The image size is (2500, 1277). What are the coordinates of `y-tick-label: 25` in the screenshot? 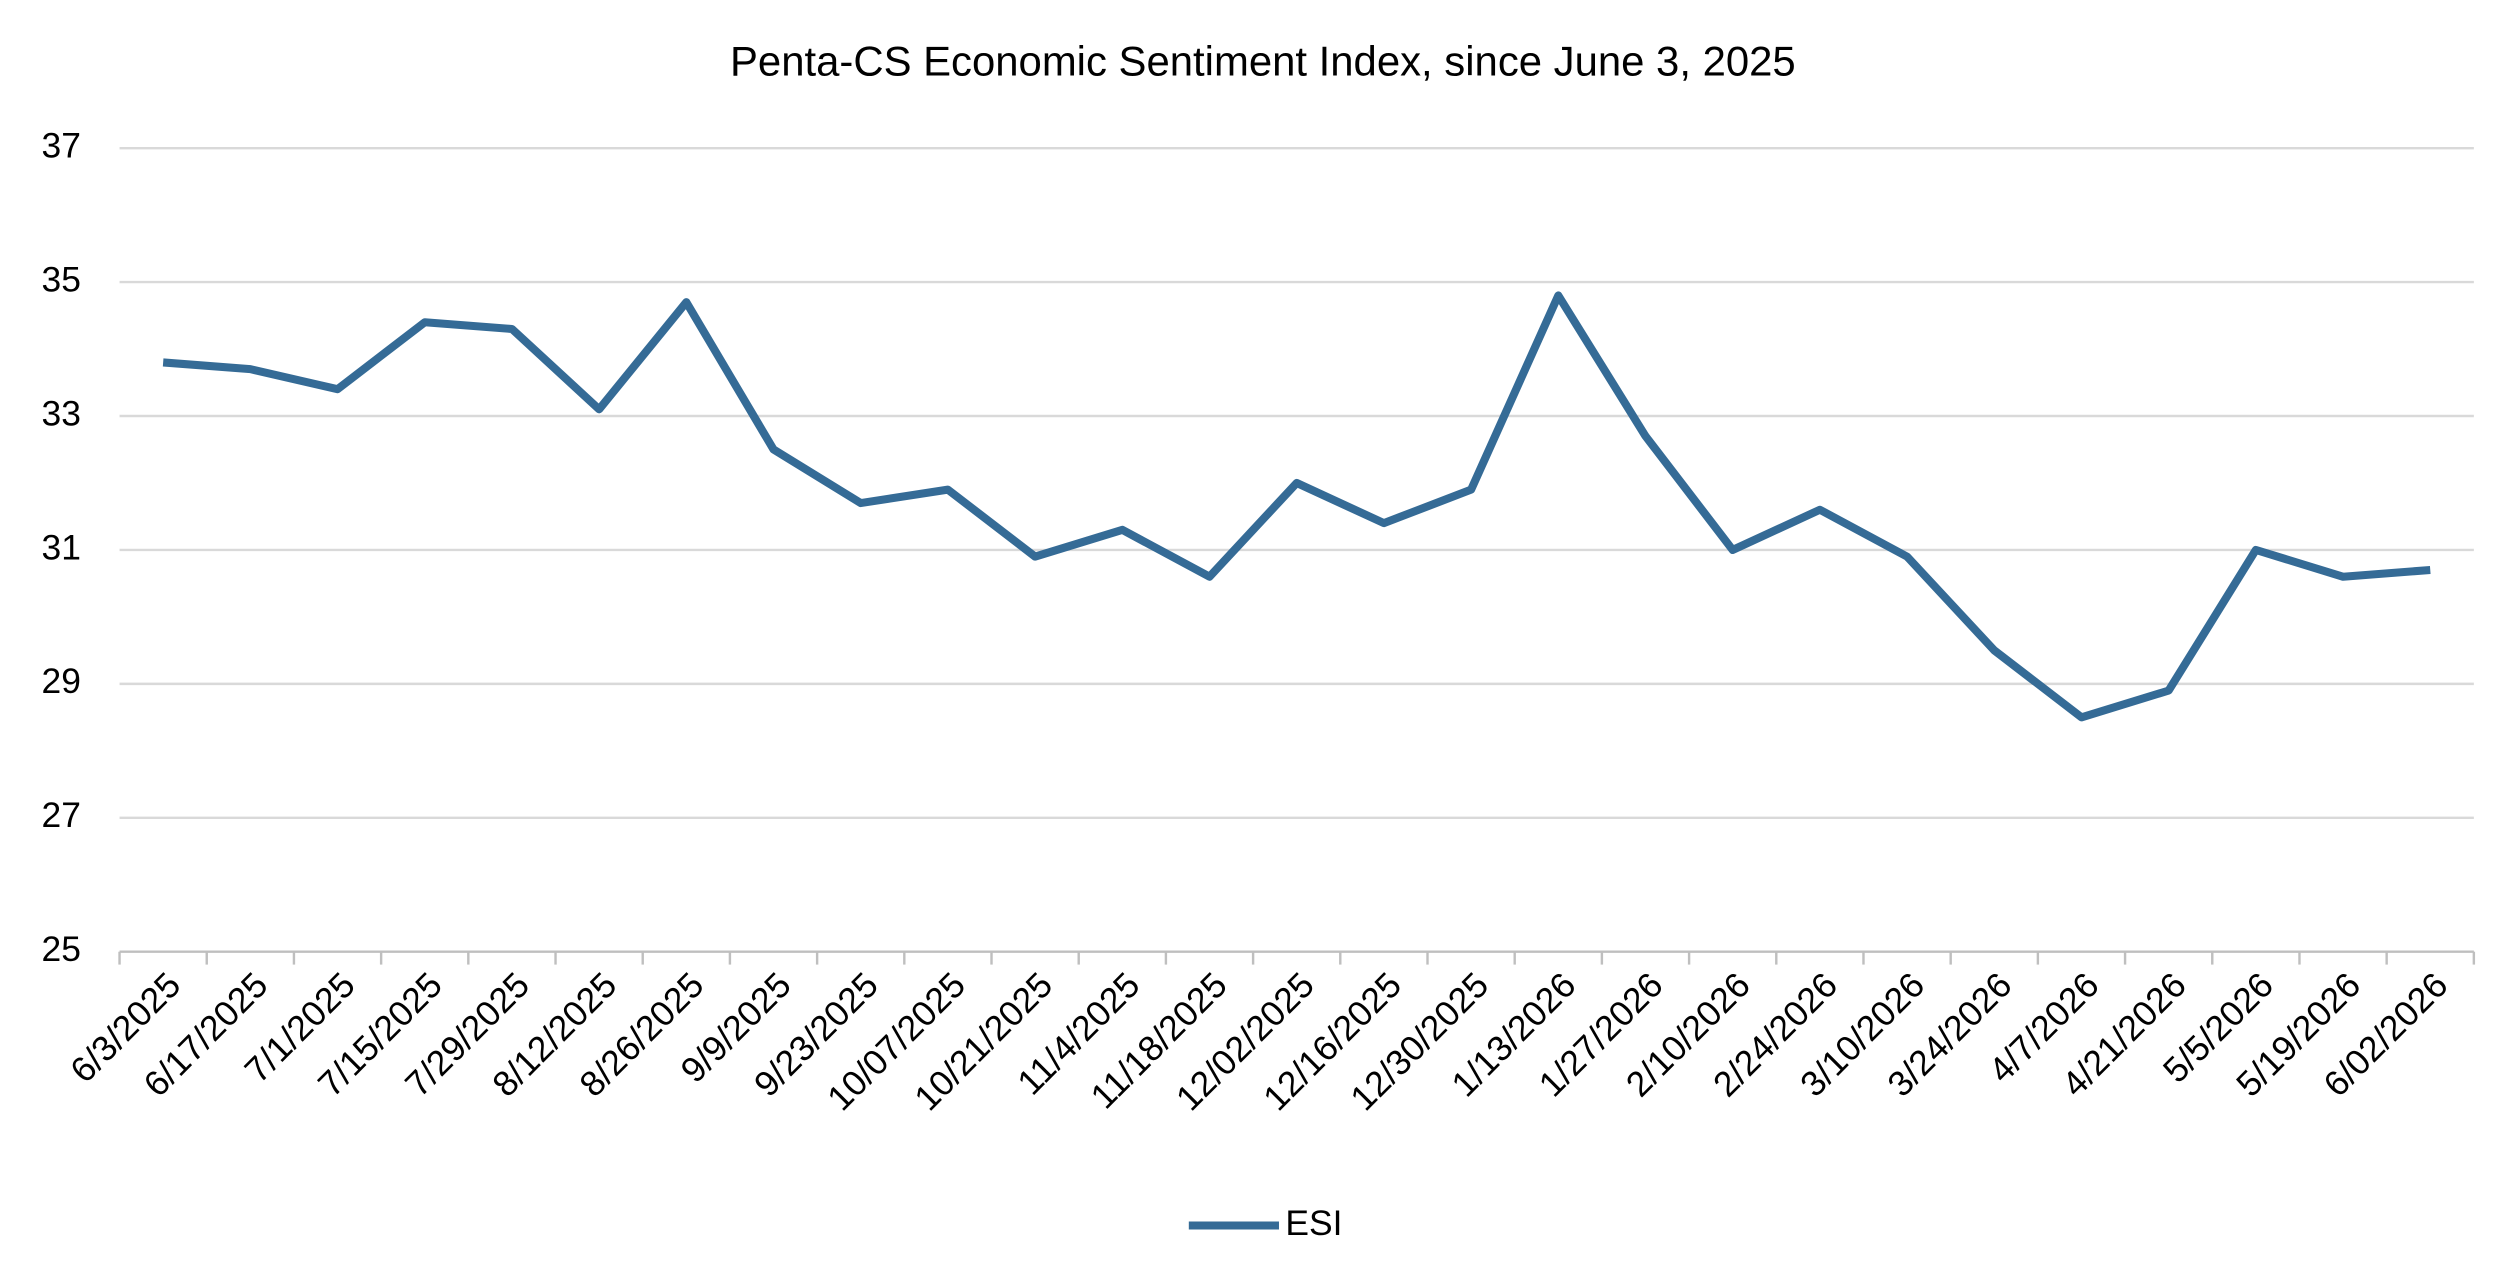 It's located at (61, 949).